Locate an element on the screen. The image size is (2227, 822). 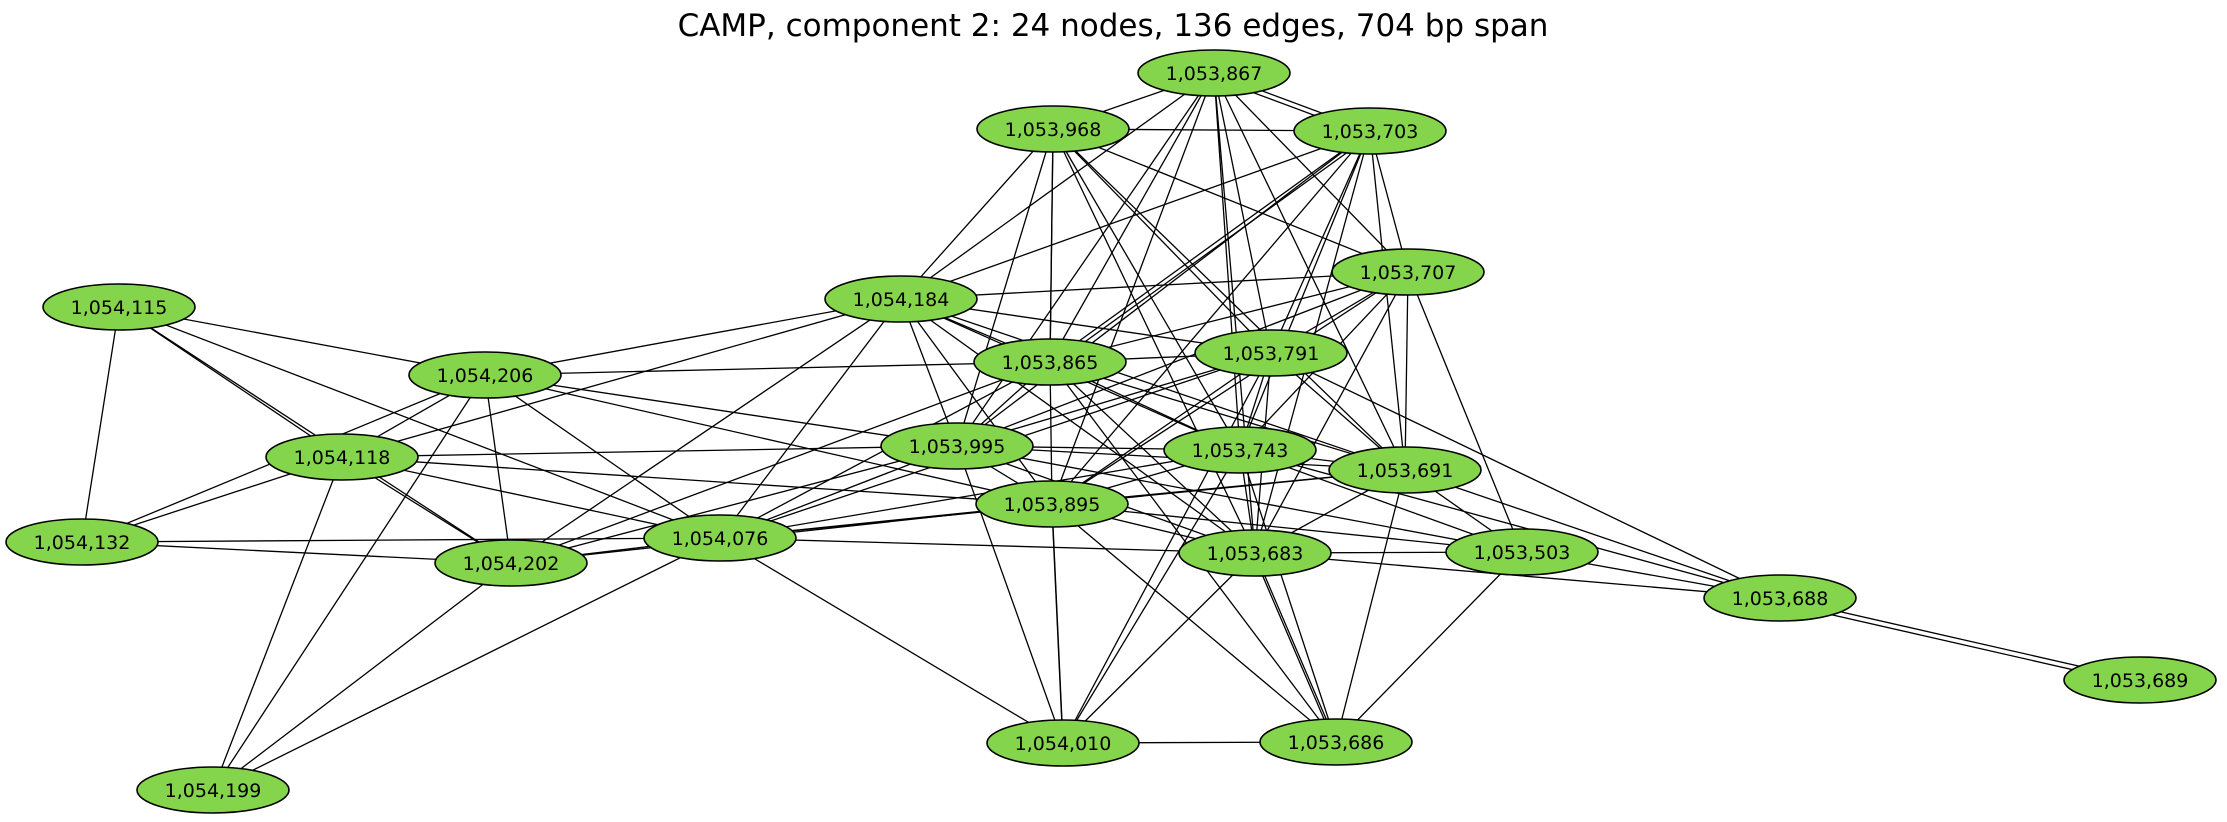
node-label: 1,054,076 is located at coordinates (720, 539).